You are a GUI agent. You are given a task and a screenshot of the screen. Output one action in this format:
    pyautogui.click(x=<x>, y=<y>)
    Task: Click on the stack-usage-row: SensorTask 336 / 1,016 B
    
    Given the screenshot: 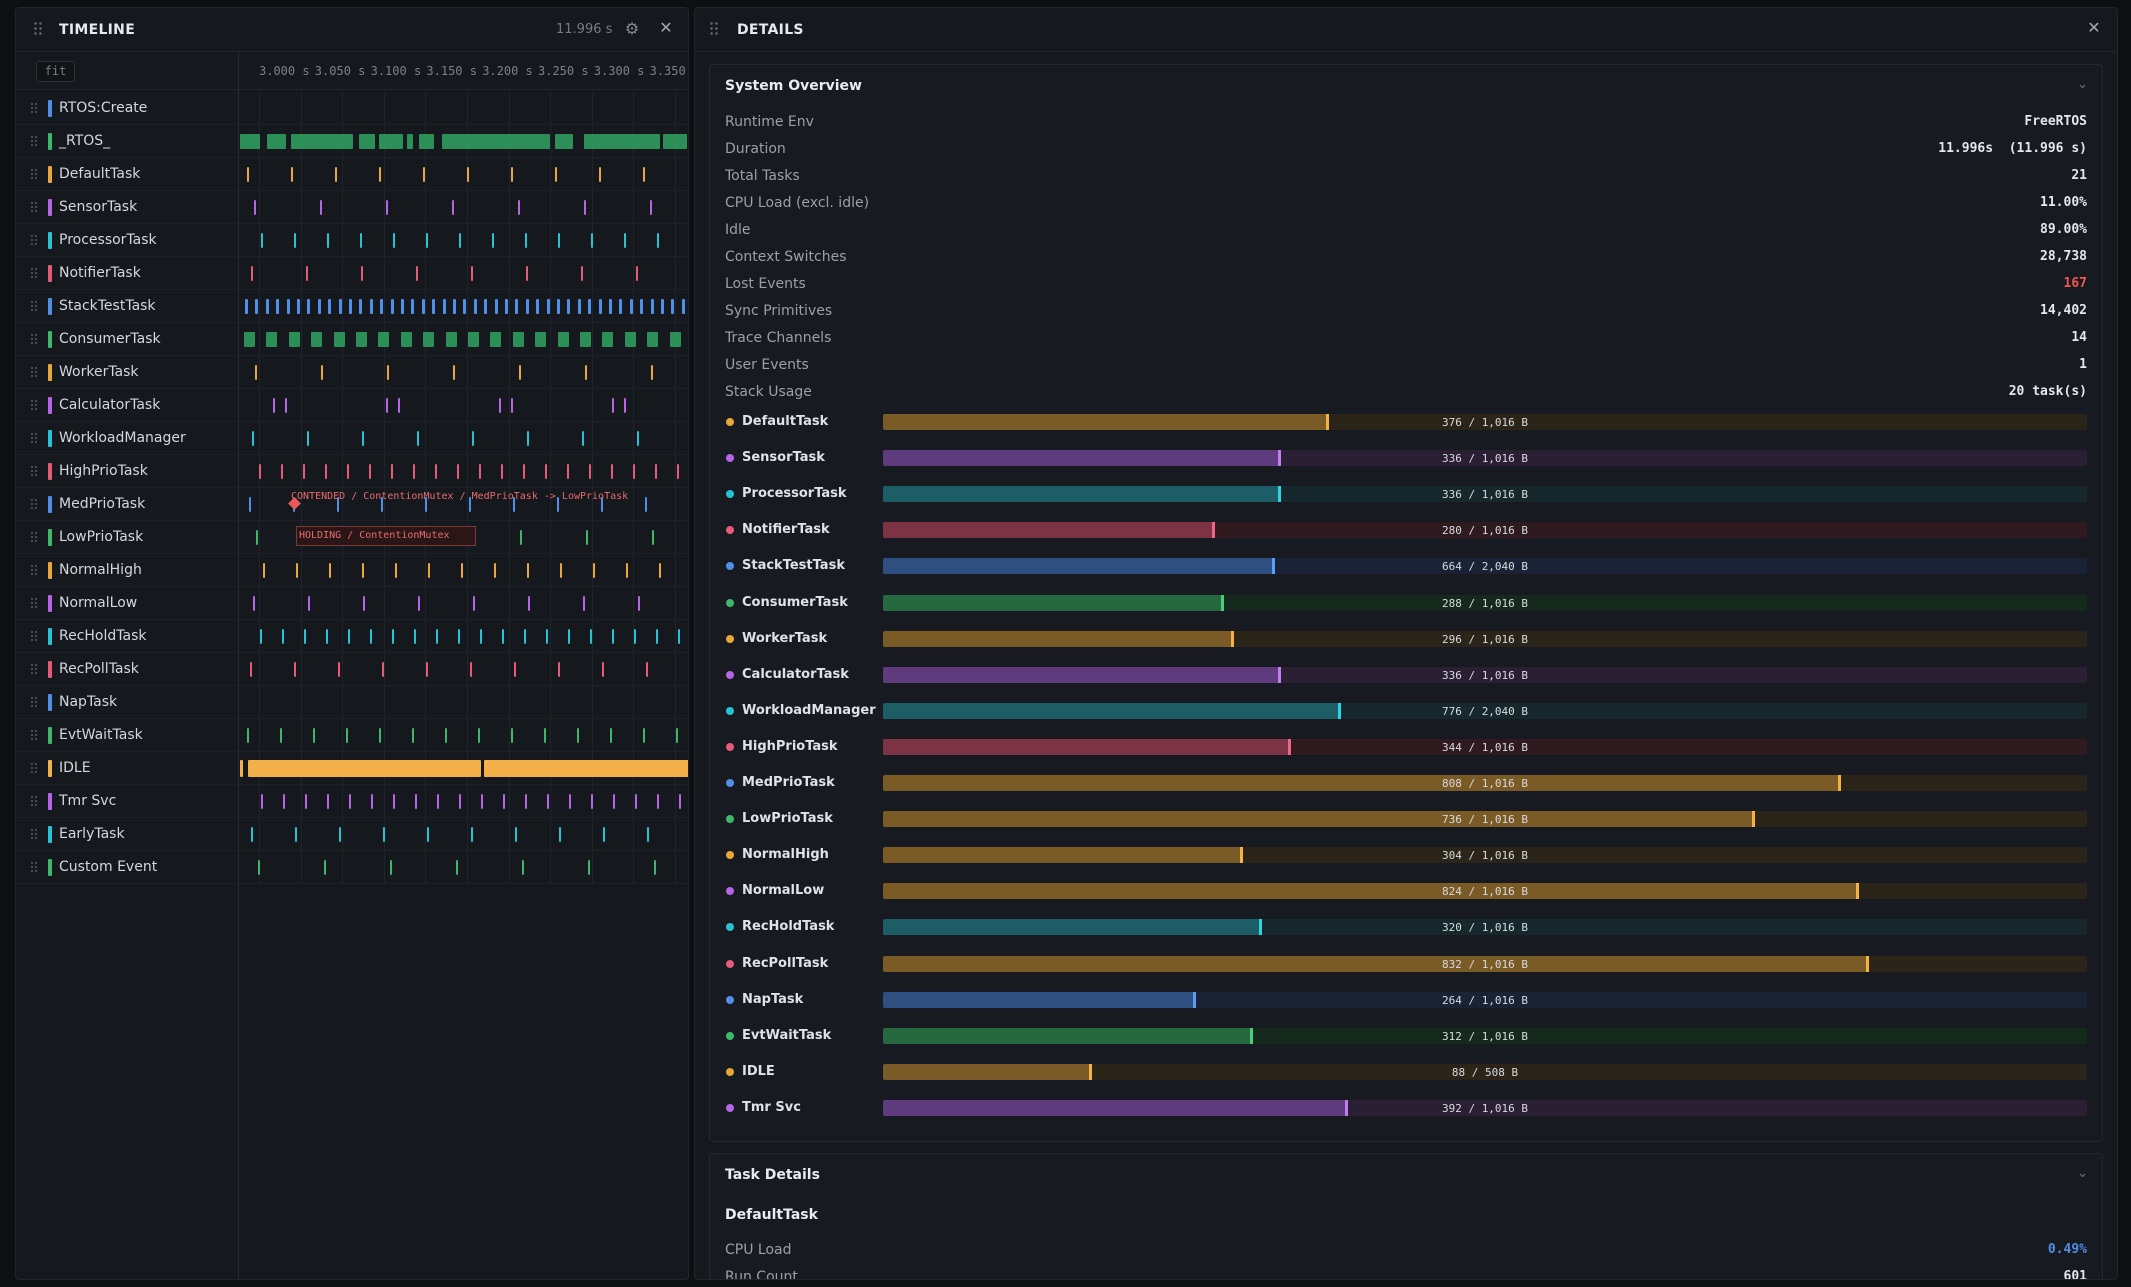 What is the action you would take?
    pyautogui.click(x=1406, y=459)
    